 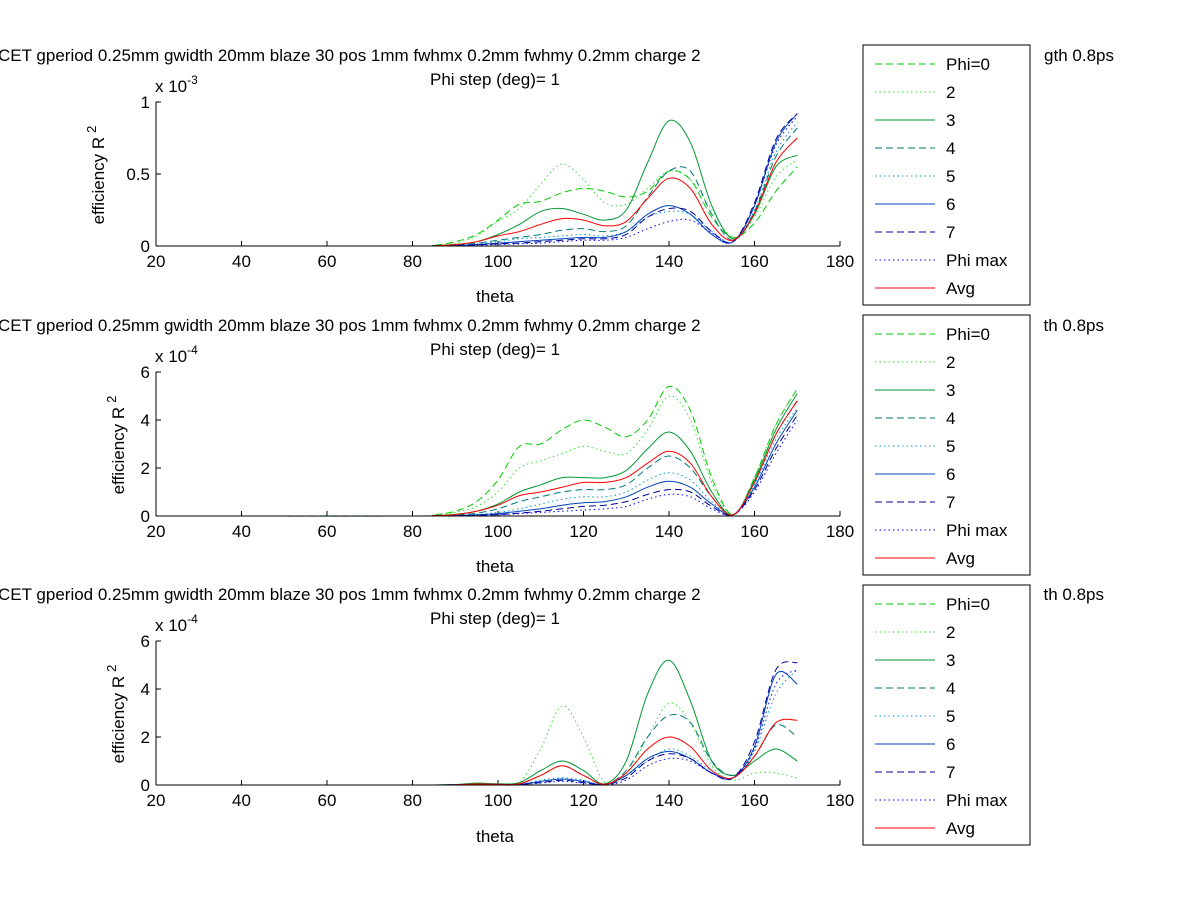 I want to click on y-tick-label: 1, so click(x=145, y=102).